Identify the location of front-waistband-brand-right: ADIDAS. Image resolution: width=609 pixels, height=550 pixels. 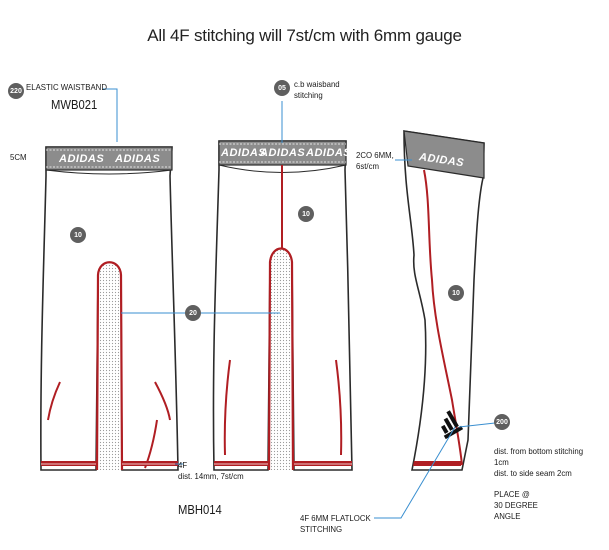
(137, 159).